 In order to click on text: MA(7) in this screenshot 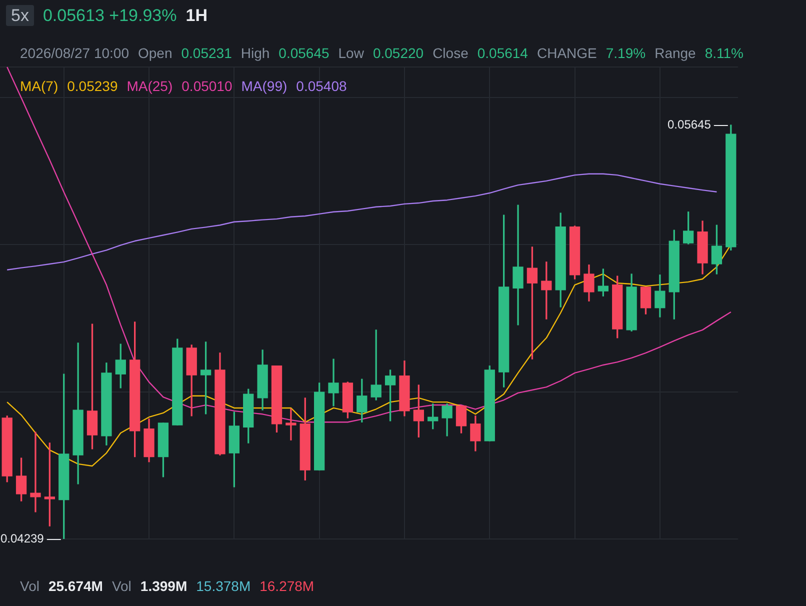, I will do `click(39, 86)`.